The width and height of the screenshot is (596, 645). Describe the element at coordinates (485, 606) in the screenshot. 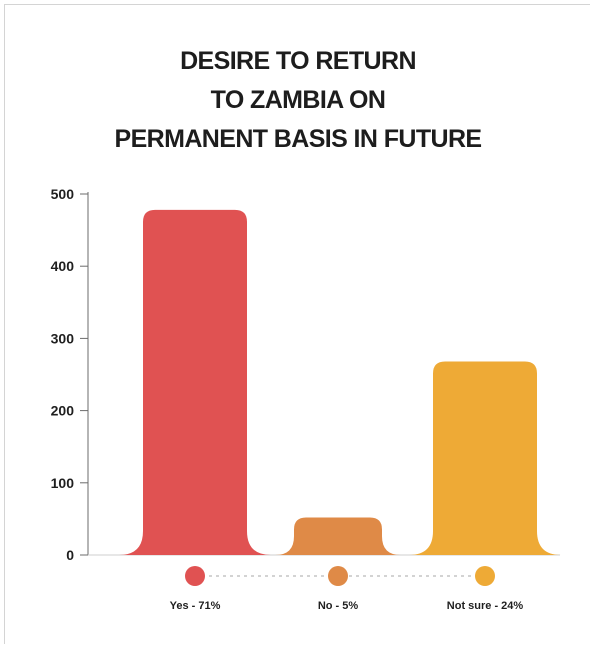

I see `category-label-3: Not sure - 24%` at that location.